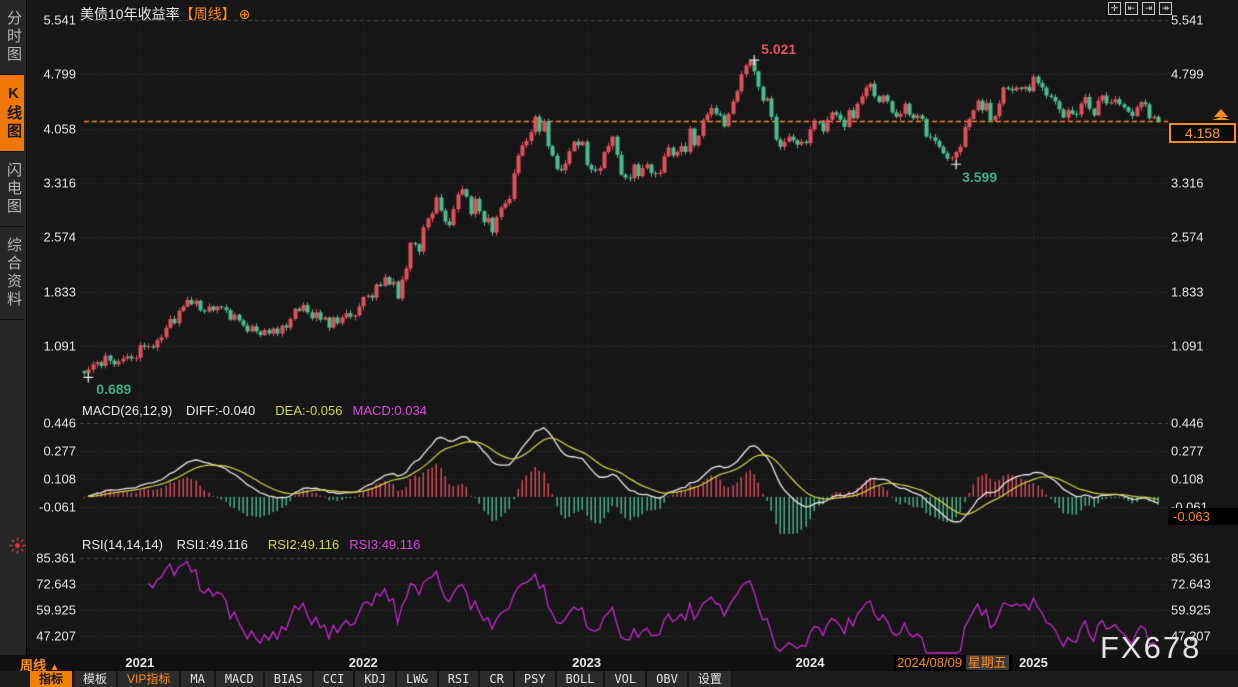 The height and width of the screenshot is (687, 1238). What do you see at coordinates (150, 679) in the screenshot?
I see `toolbar-item-VIP指标: VIP指标` at bounding box center [150, 679].